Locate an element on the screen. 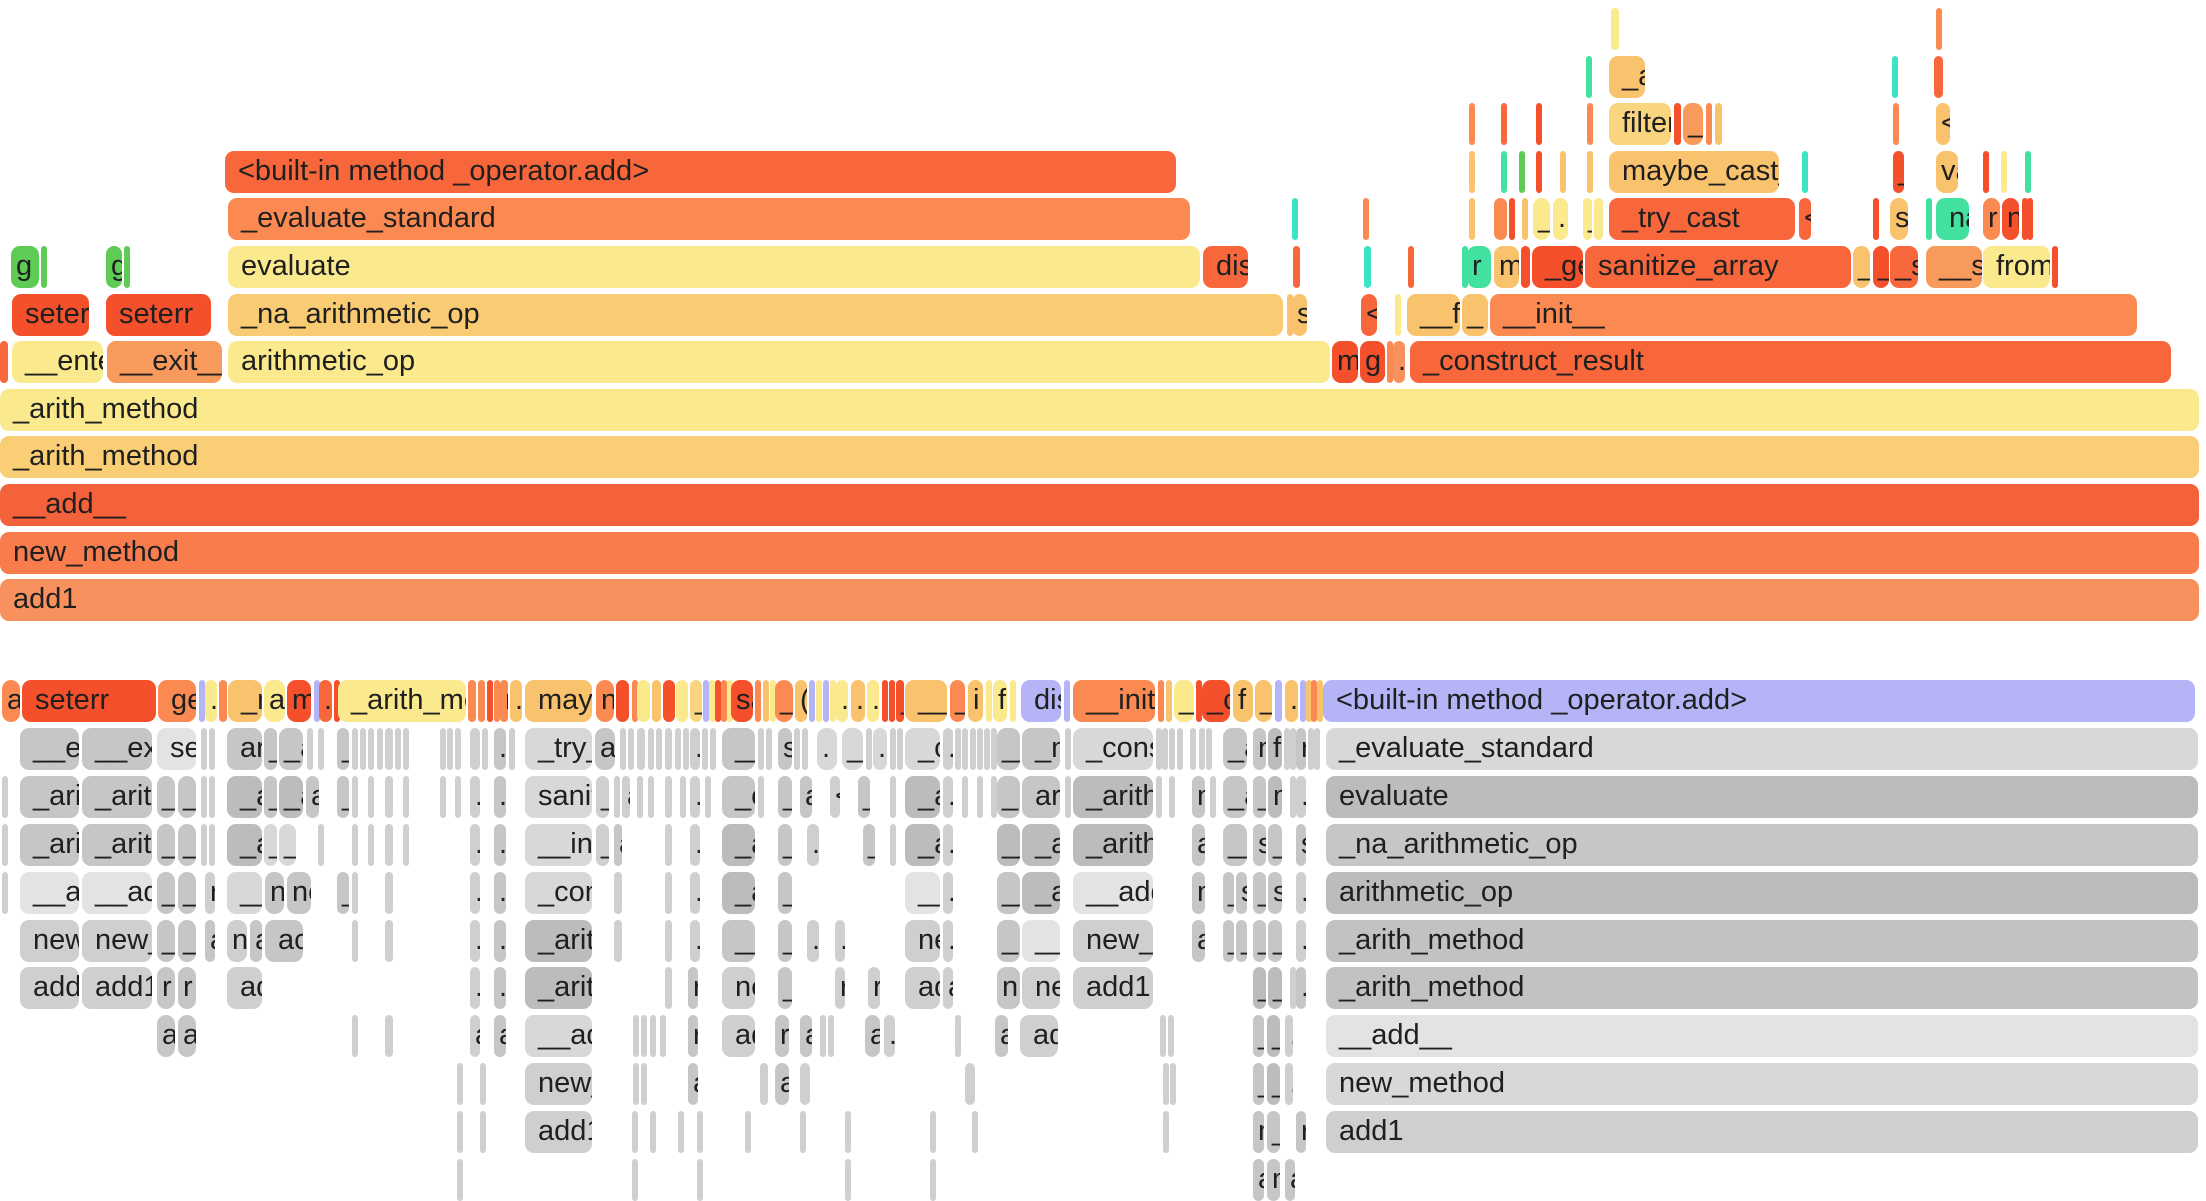 The height and width of the screenshot is (1201, 2206). frame-na: na is located at coordinates (1952, 219).